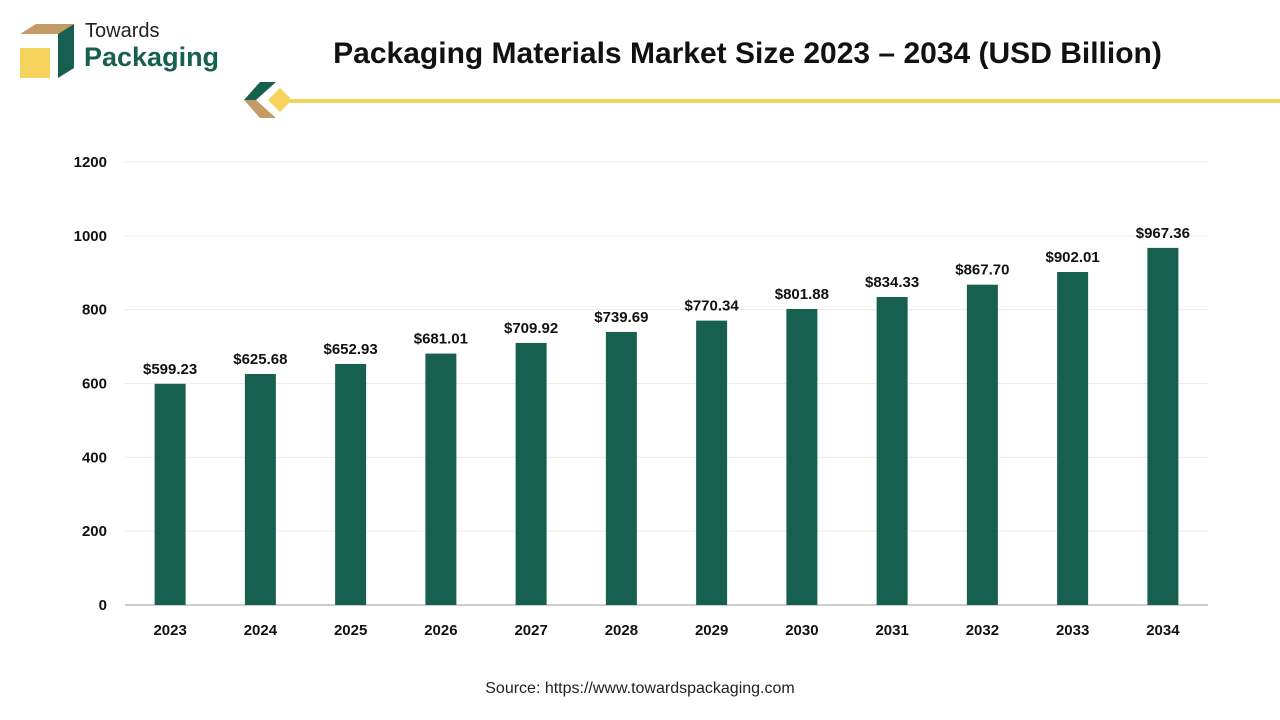 This screenshot has width=1280, height=720. Describe the element at coordinates (1163, 630) in the screenshot. I see `x-tick-label: 2034` at that location.